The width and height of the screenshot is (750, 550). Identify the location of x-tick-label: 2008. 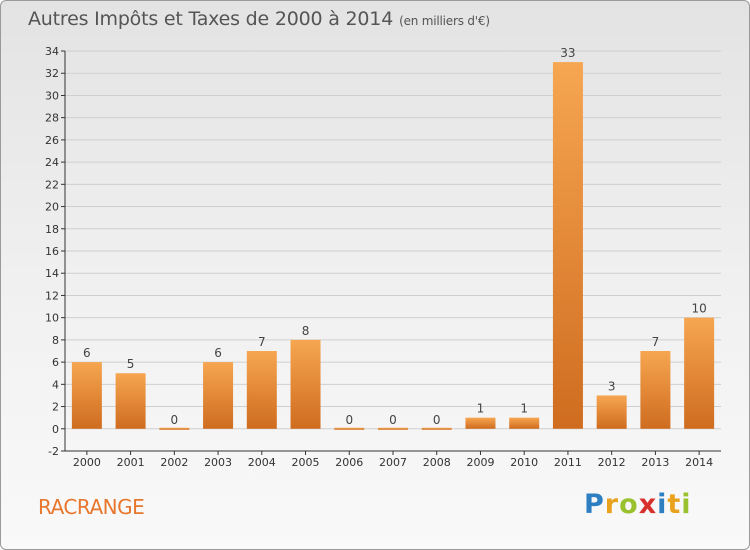
(437, 462).